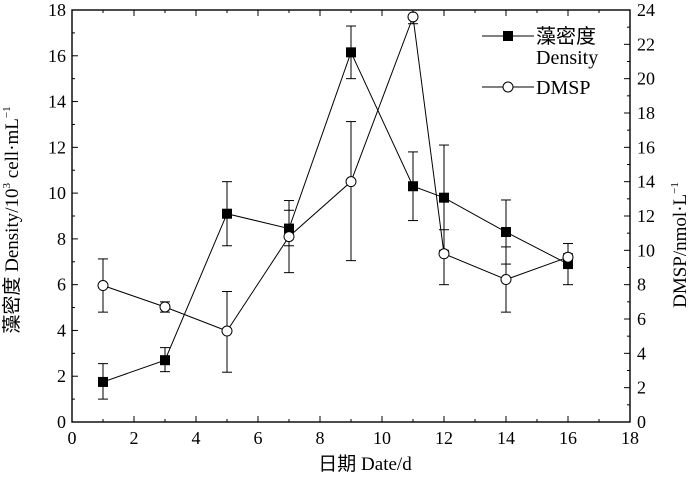  What do you see at coordinates (12, 150) in the screenshot?
I see `y-left-label-unit: cell·mL` at bounding box center [12, 150].